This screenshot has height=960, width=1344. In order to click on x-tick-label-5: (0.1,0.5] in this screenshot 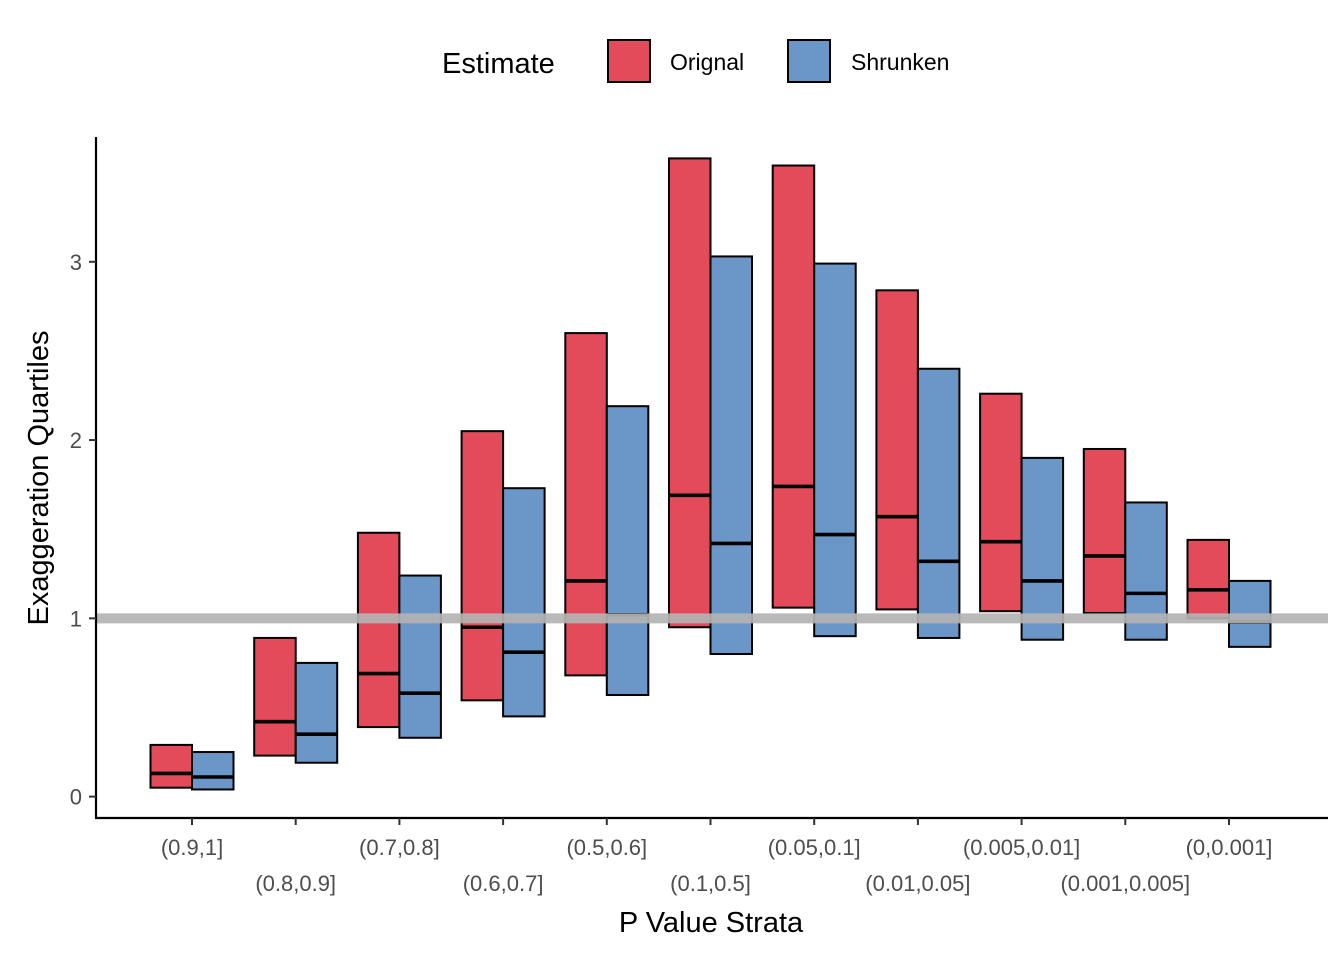, I will do `click(710, 883)`.